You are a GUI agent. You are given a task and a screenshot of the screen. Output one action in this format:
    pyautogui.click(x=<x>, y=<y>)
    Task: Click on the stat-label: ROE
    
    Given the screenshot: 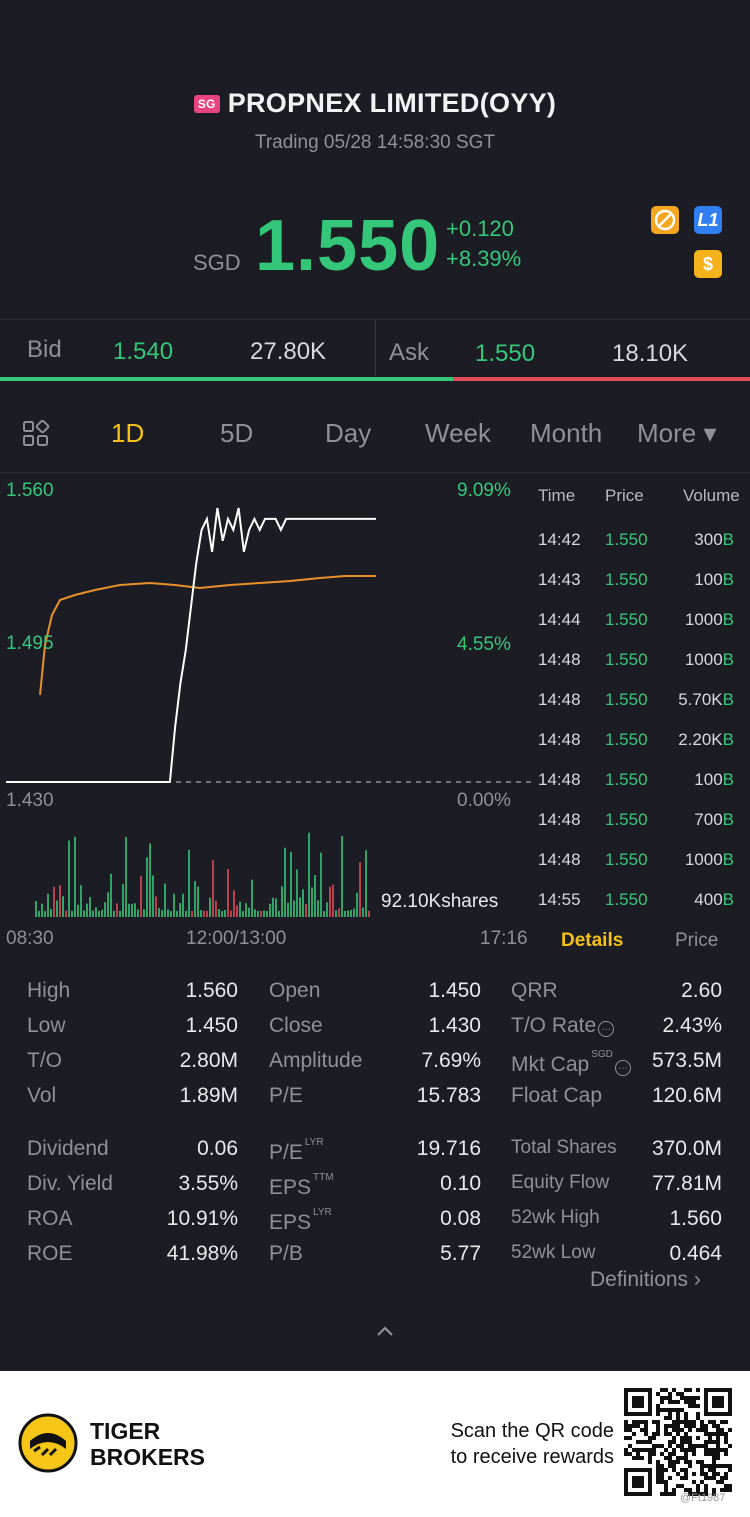 What is the action you would take?
    pyautogui.click(x=50, y=1254)
    